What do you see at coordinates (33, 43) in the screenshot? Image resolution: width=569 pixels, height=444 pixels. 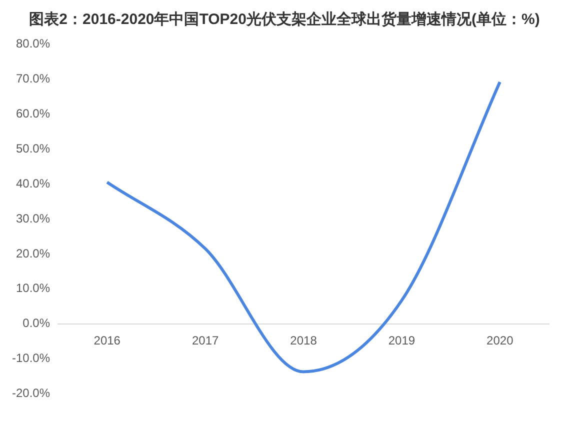 I see `y-tick-label: 80.0%` at bounding box center [33, 43].